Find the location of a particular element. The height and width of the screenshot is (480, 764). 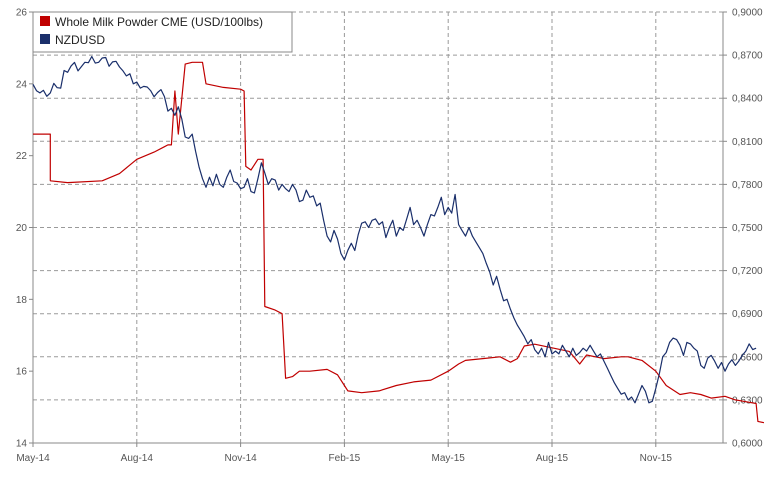

x-tick-label: Aug-14 is located at coordinates (137, 458).